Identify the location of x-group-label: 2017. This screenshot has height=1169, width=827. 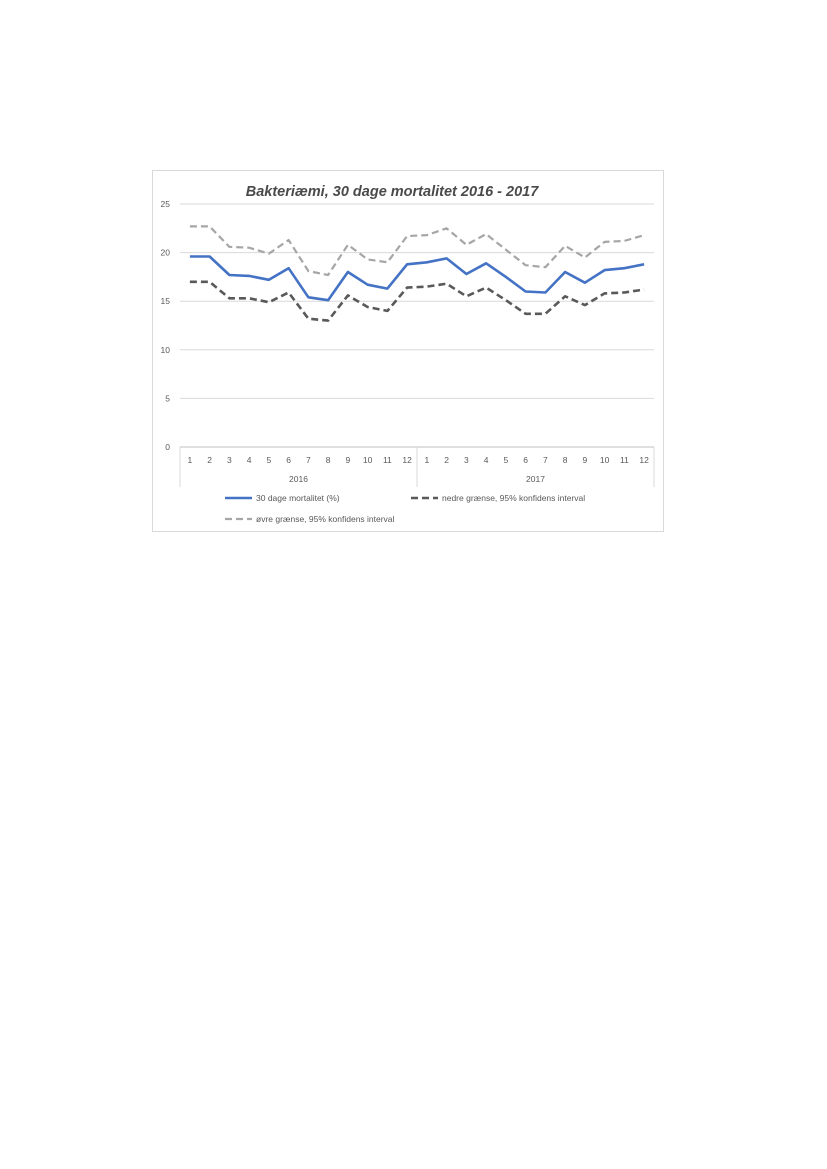
(535, 479).